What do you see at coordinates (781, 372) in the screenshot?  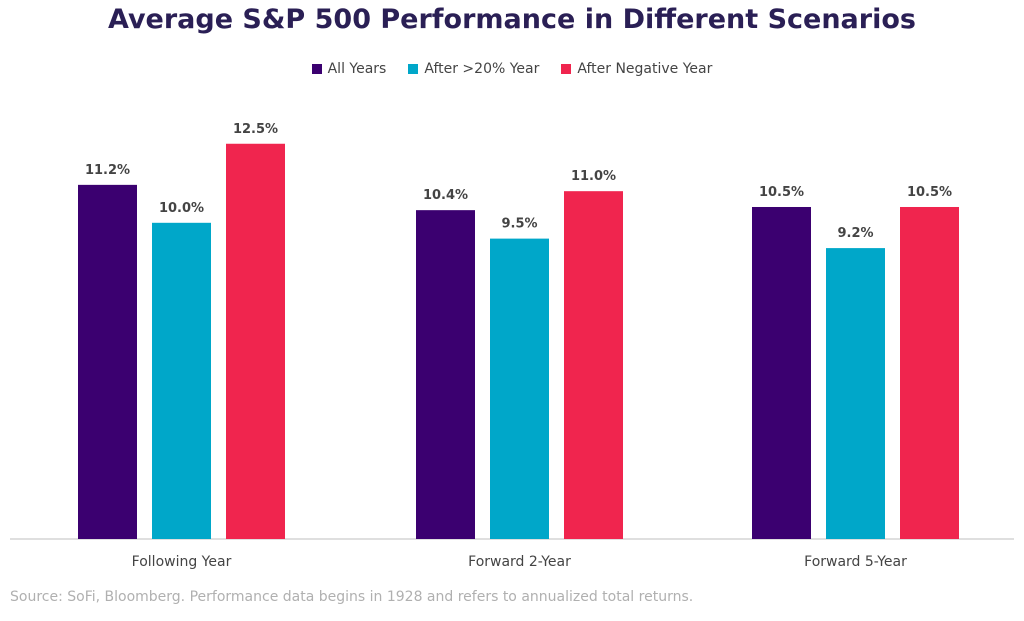 I see `bar-all-years-forward-5-year` at bounding box center [781, 372].